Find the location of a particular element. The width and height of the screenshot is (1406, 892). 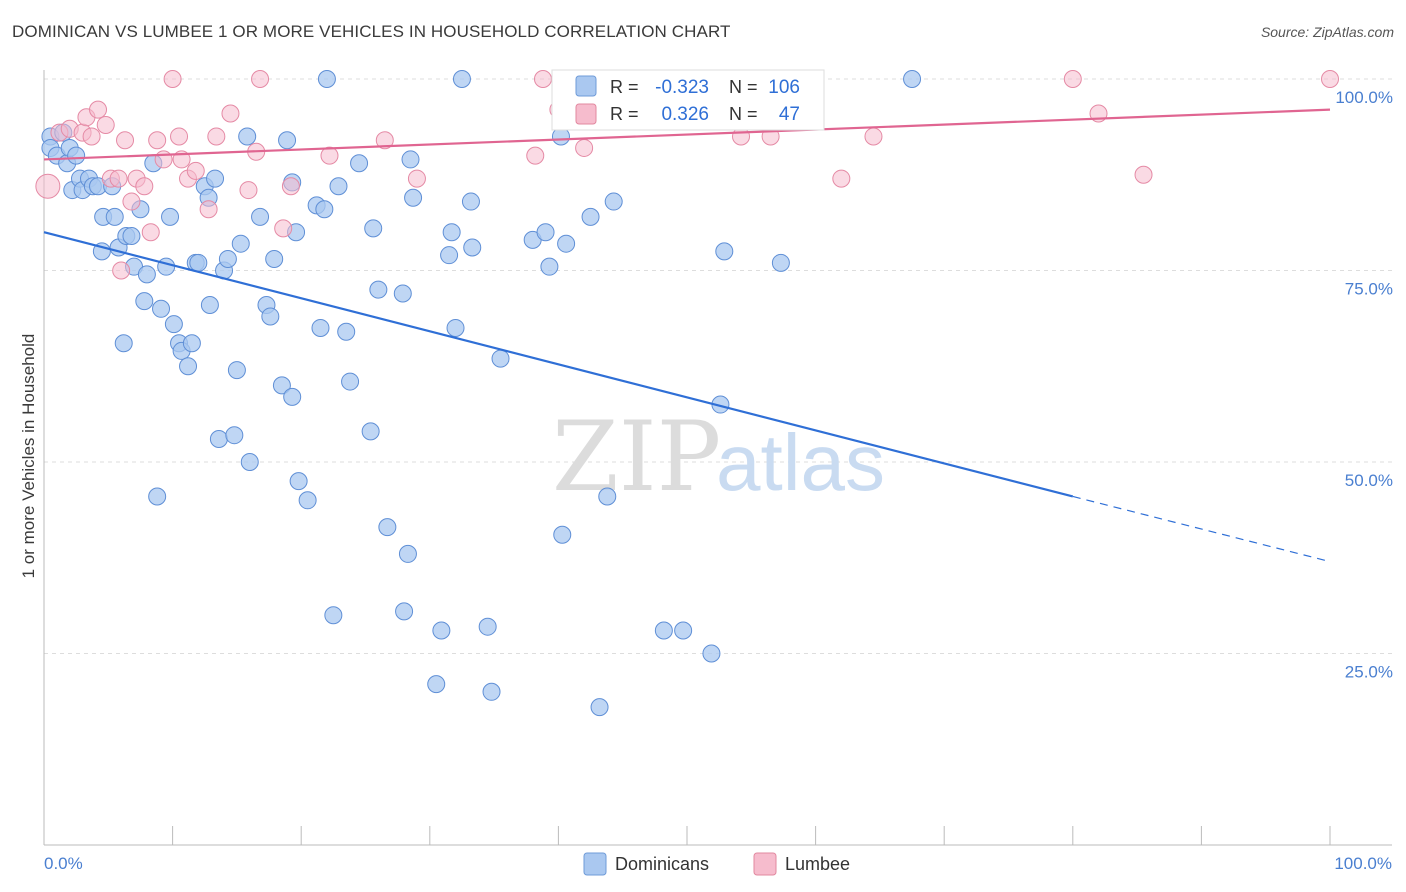

watermark: ZIP atlas is located at coordinates (718, 457).